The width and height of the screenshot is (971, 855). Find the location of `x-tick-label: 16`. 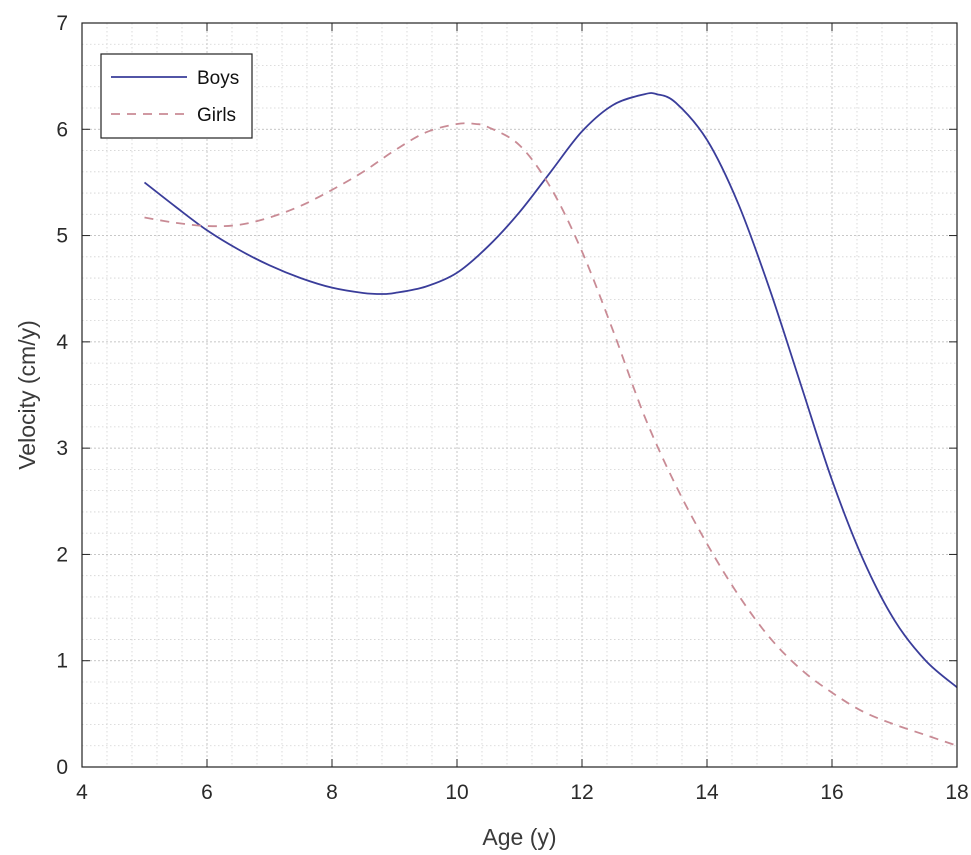

x-tick-label: 16 is located at coordinates (831, 792).